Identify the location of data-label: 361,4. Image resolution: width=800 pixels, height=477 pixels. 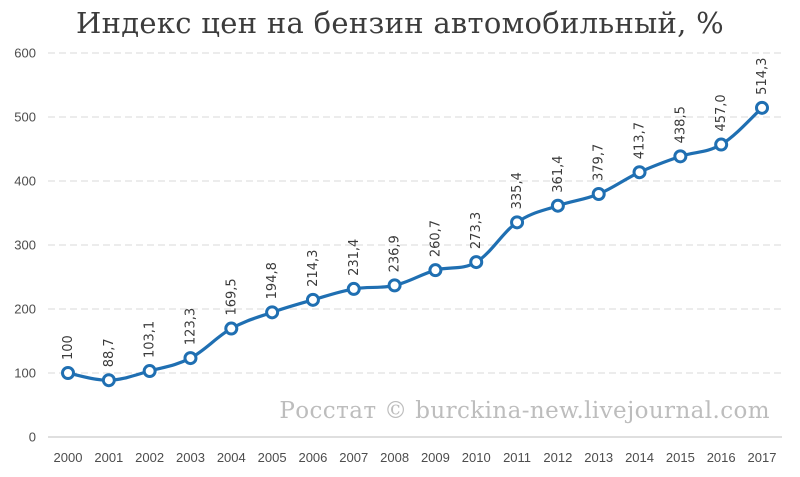
(558, 173).